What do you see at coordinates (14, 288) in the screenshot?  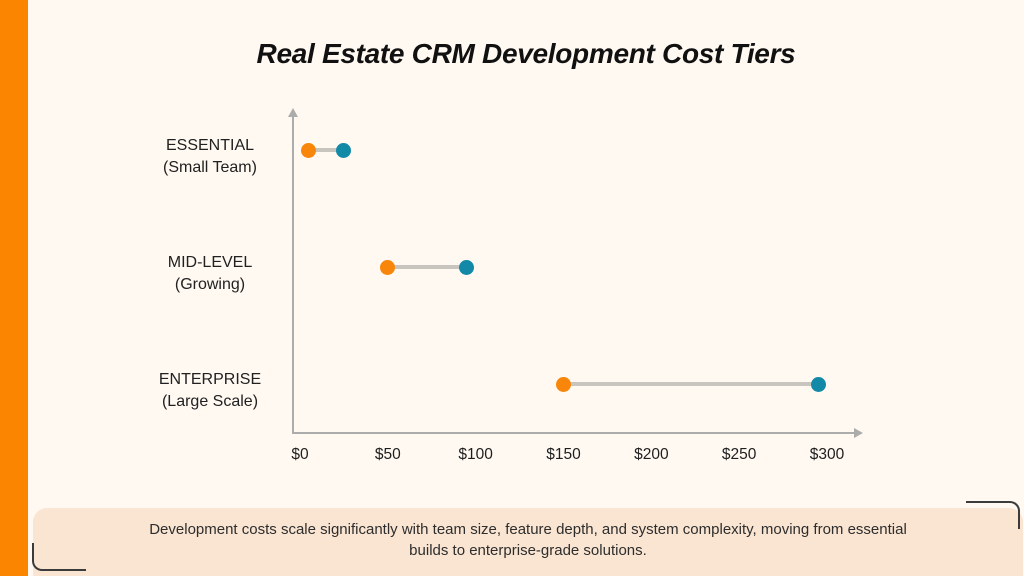 I see `left-accent-bar` at bounding box center [14, 288].